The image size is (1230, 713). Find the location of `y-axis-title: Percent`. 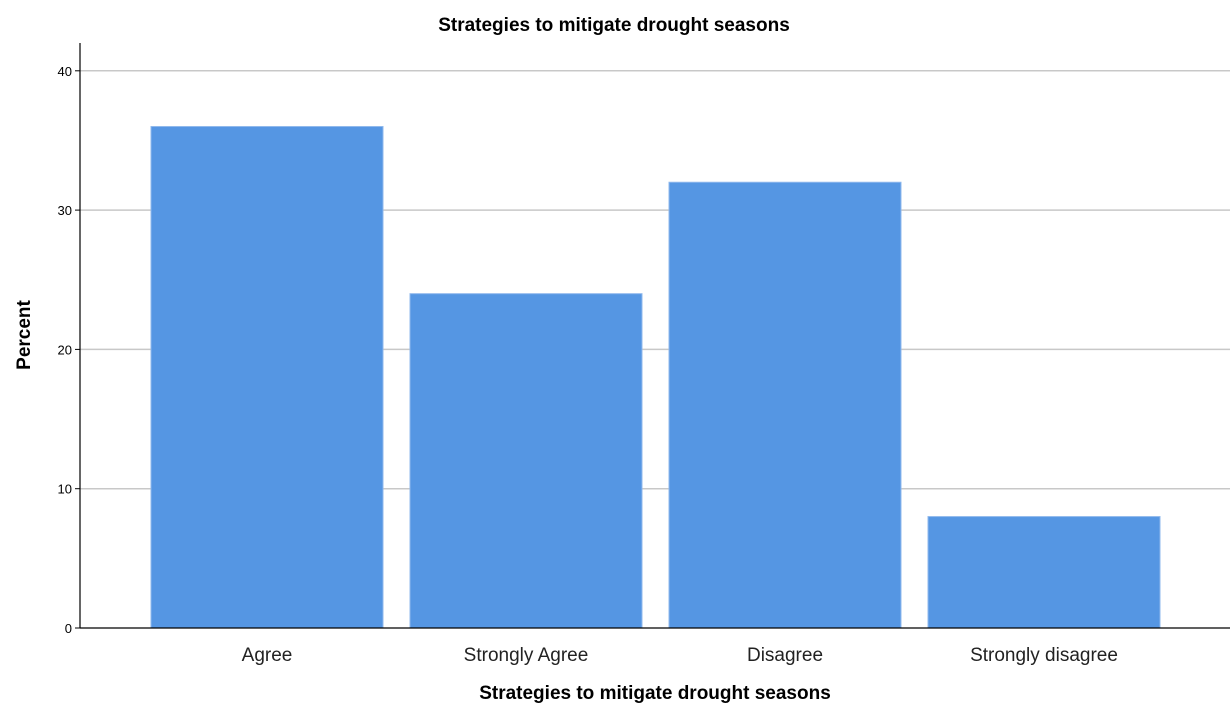

y-axis-title: Percent is located at coordinates (24, 334).